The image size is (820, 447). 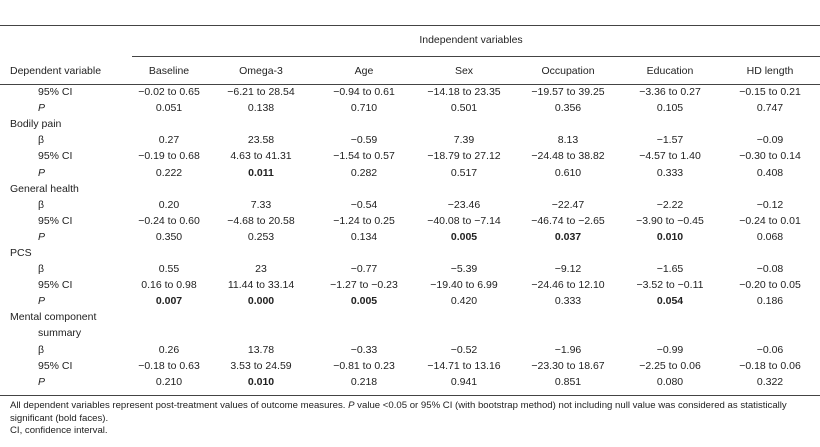 What do you see at coordinates (670, 140) in the screenshot?
I see `table-cell: −1.57` at bounding box center [670, 140].